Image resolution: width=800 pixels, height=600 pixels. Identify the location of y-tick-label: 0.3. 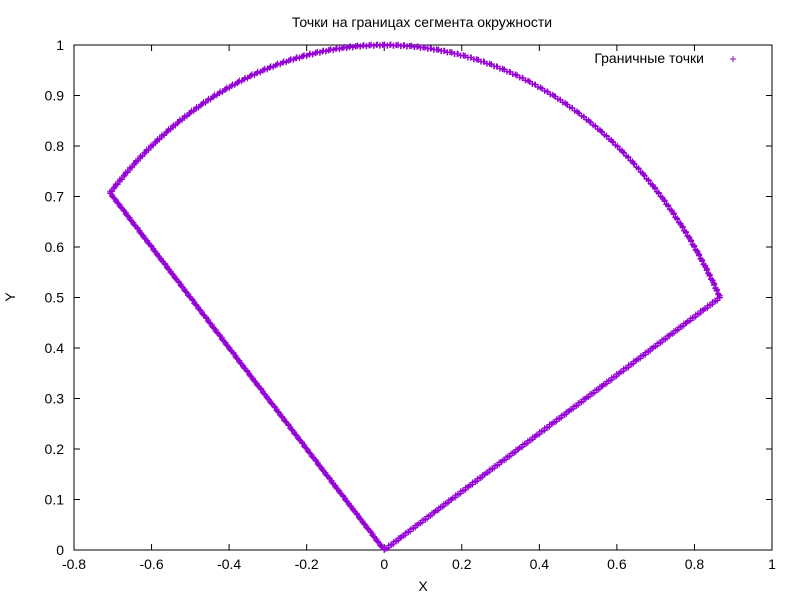
(55, 399).